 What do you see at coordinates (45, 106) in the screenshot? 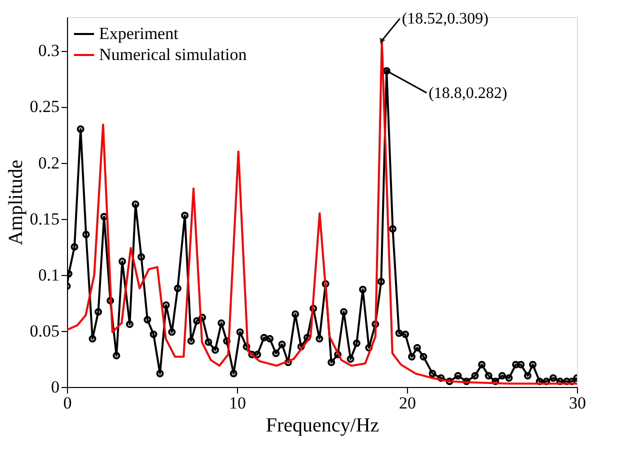
I see `y-tick-label: 0.25` at bounding box center [45, 106].